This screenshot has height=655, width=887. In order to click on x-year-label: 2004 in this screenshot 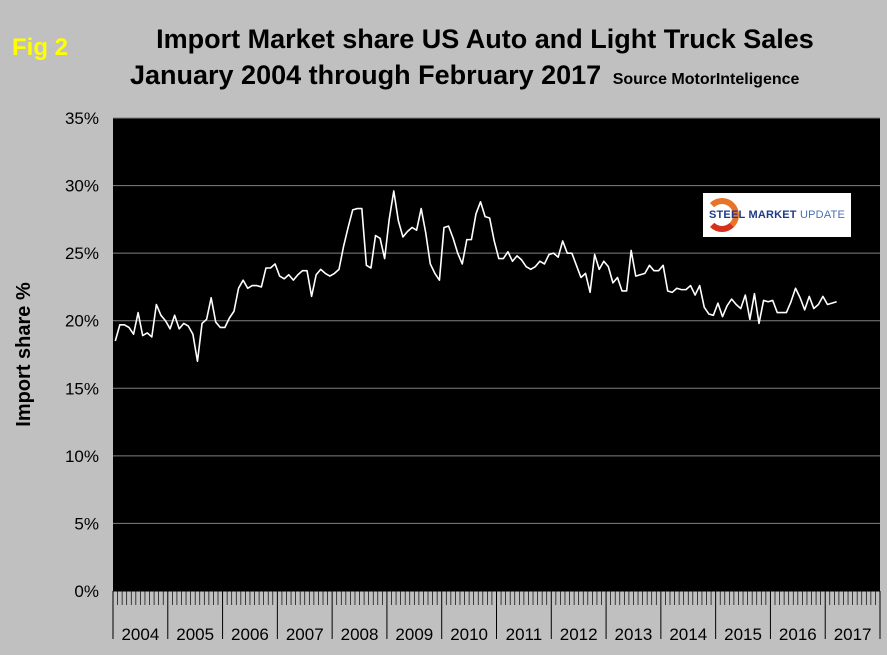, I will do `click(140, 634)`.